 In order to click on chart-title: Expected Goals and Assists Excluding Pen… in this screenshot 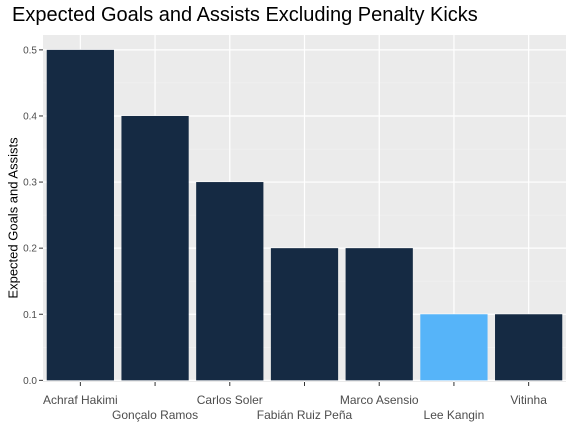, I will do `click(245, 15)`.